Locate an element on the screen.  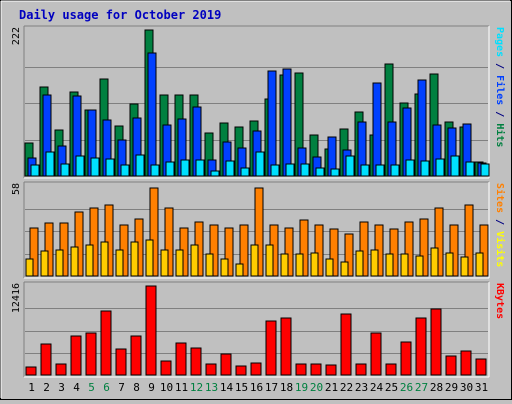
day-8-bars is located at coordinates (136, 355).